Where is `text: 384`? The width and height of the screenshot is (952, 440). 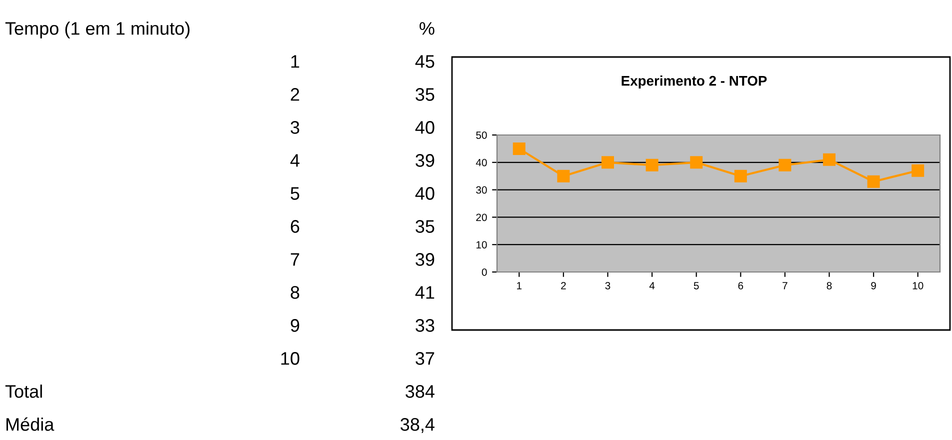 text: 384 is located at coordinates (420, 391).